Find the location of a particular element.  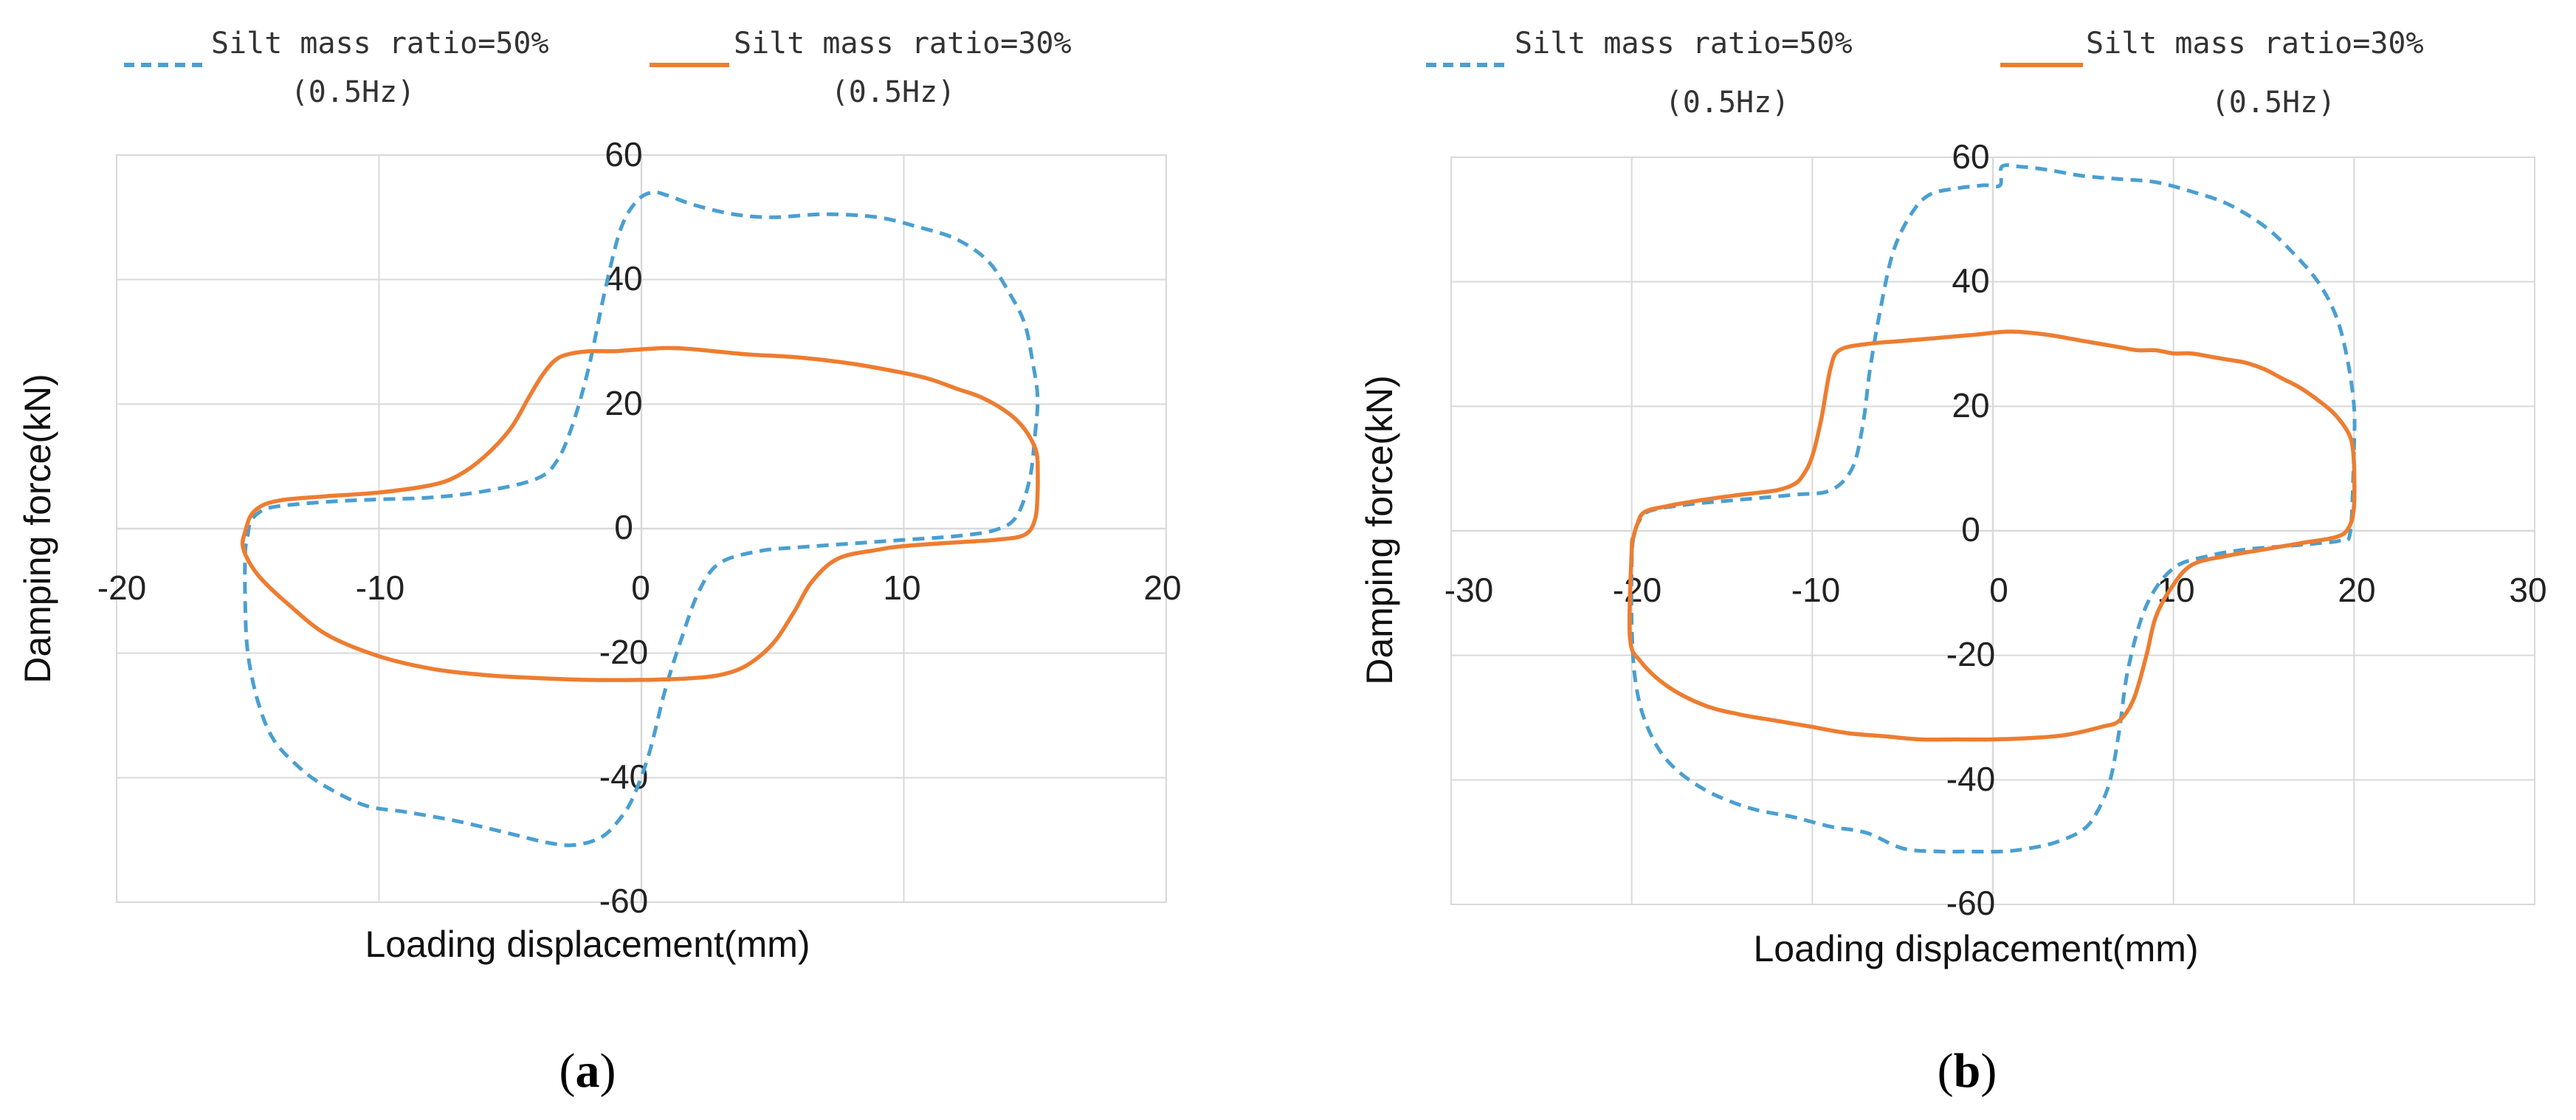

series-b-silt-30-line is located at coordinates (1992, 535).